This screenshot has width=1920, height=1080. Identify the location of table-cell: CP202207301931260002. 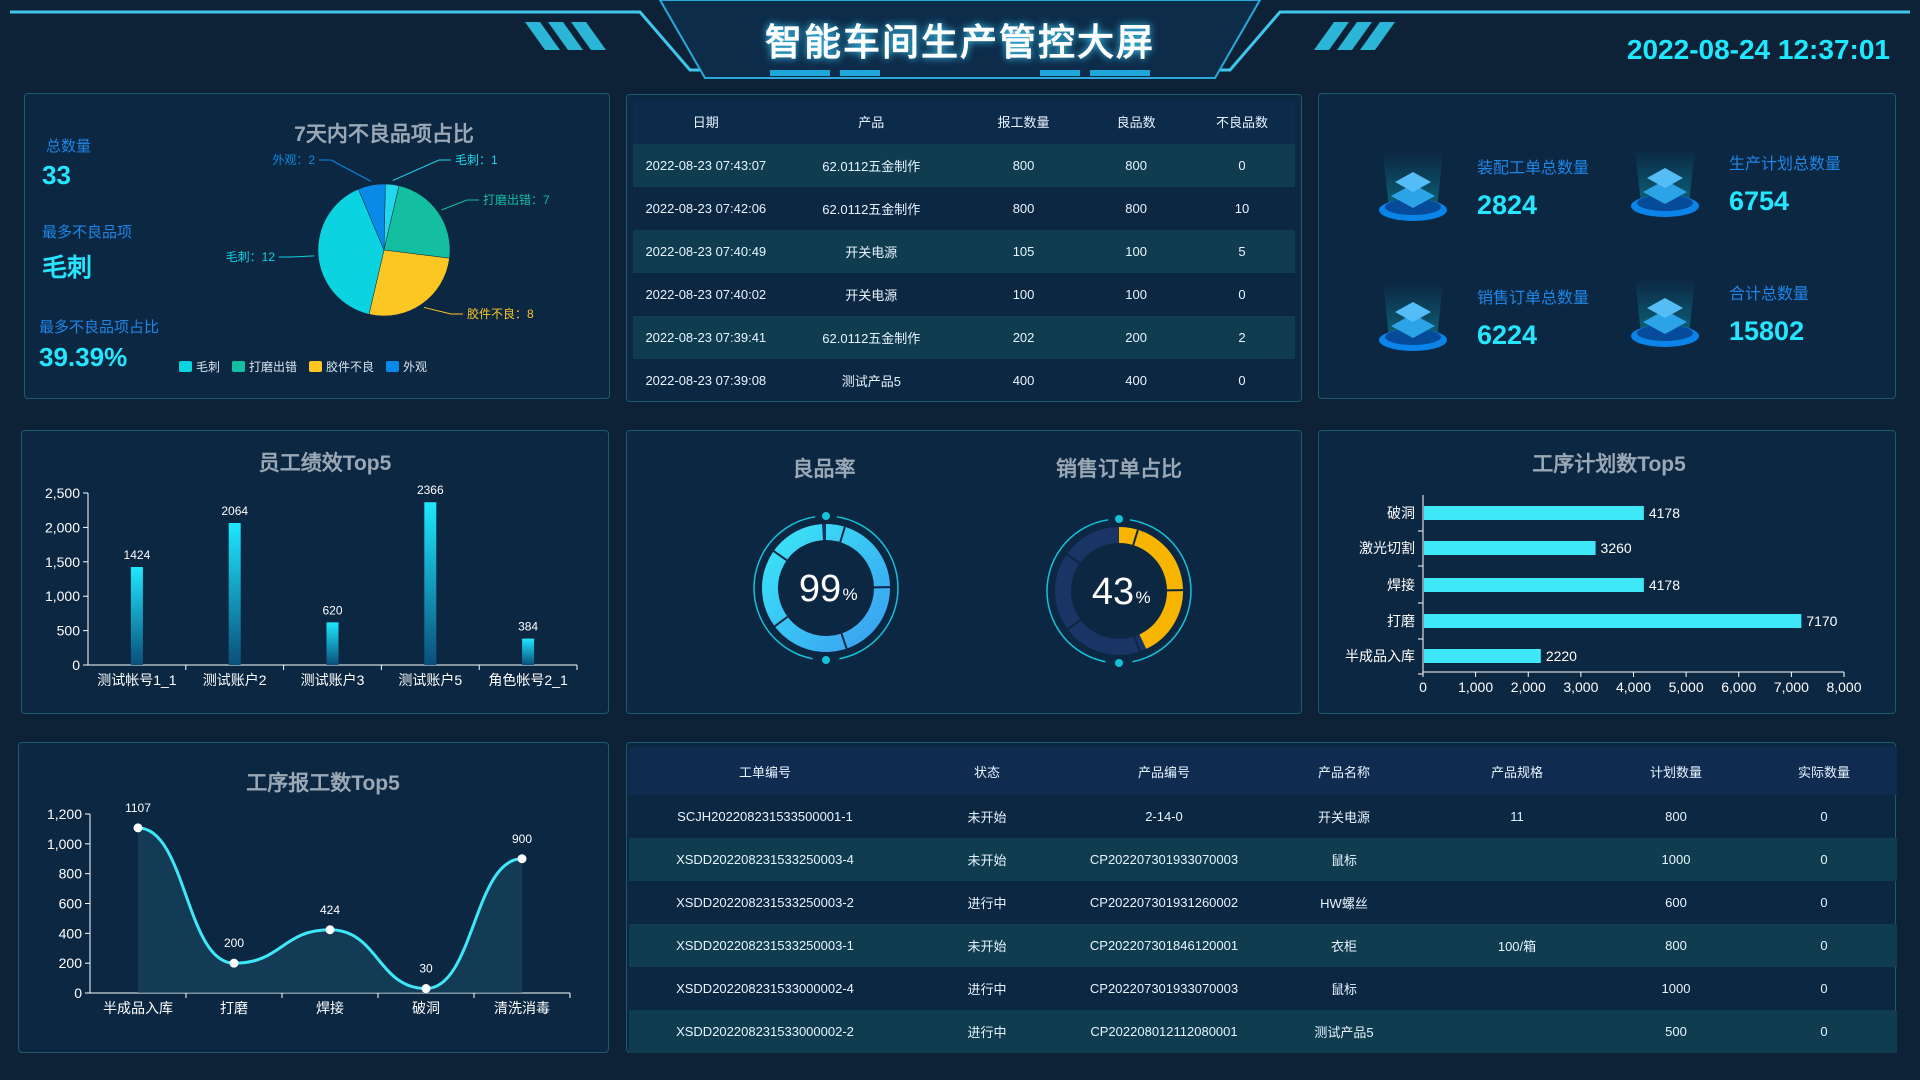
(1164, 902).